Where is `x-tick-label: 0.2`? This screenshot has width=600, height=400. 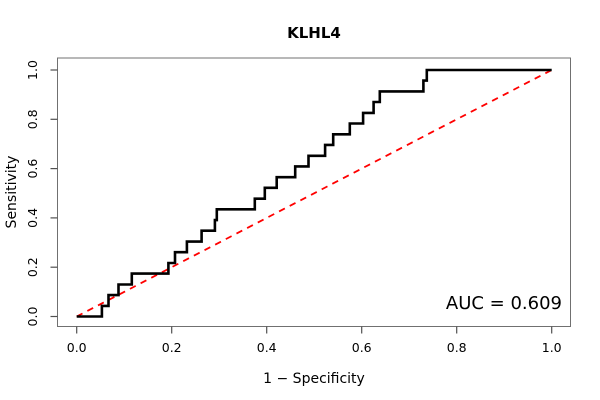
x-tick-label: 0.2 is located at coordinates (172, 347).